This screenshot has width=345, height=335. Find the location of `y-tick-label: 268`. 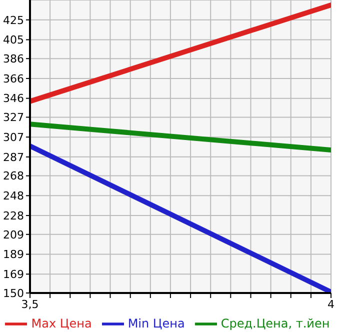

y-tick-label: 268 is located at coordinates (13, 176).